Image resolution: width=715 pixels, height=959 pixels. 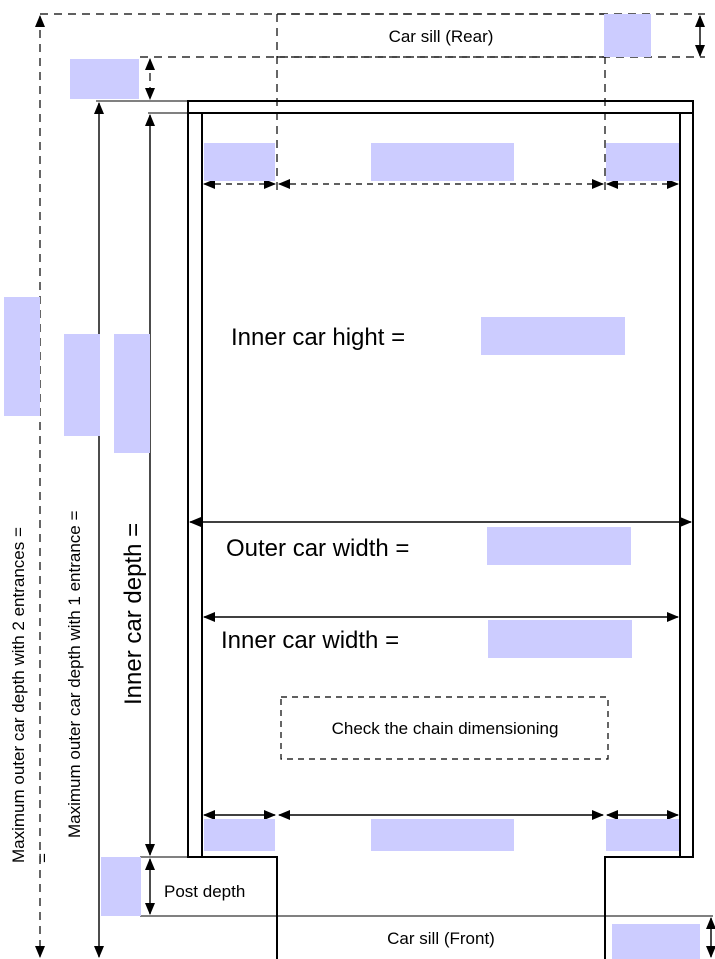 I want to click on front-right-post-input, so click(x=642, y=835).